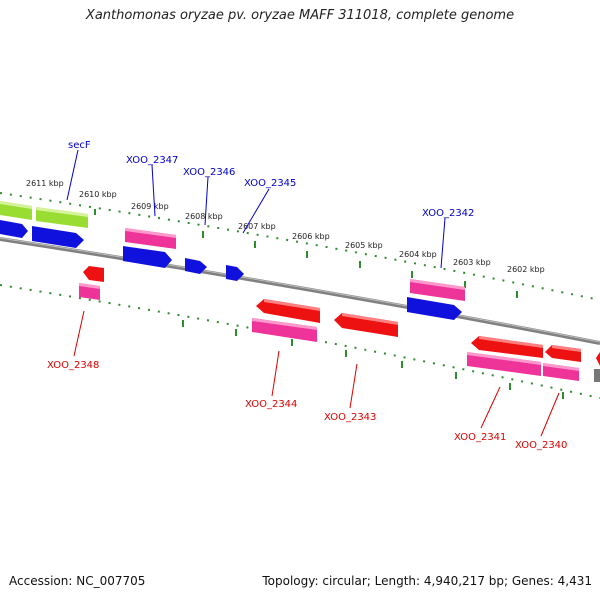 The width and height of the screenshot is (600, 600). I want to click on gene-xoo-2348-red, so click(93, 274).